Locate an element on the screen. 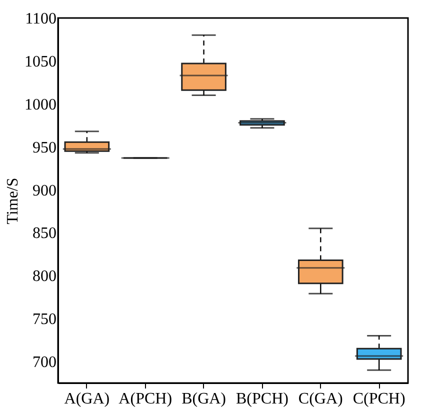 This screenshot has width=434, height=418. x-tick-label: B(PCH) is located at coordinates (262, 399).